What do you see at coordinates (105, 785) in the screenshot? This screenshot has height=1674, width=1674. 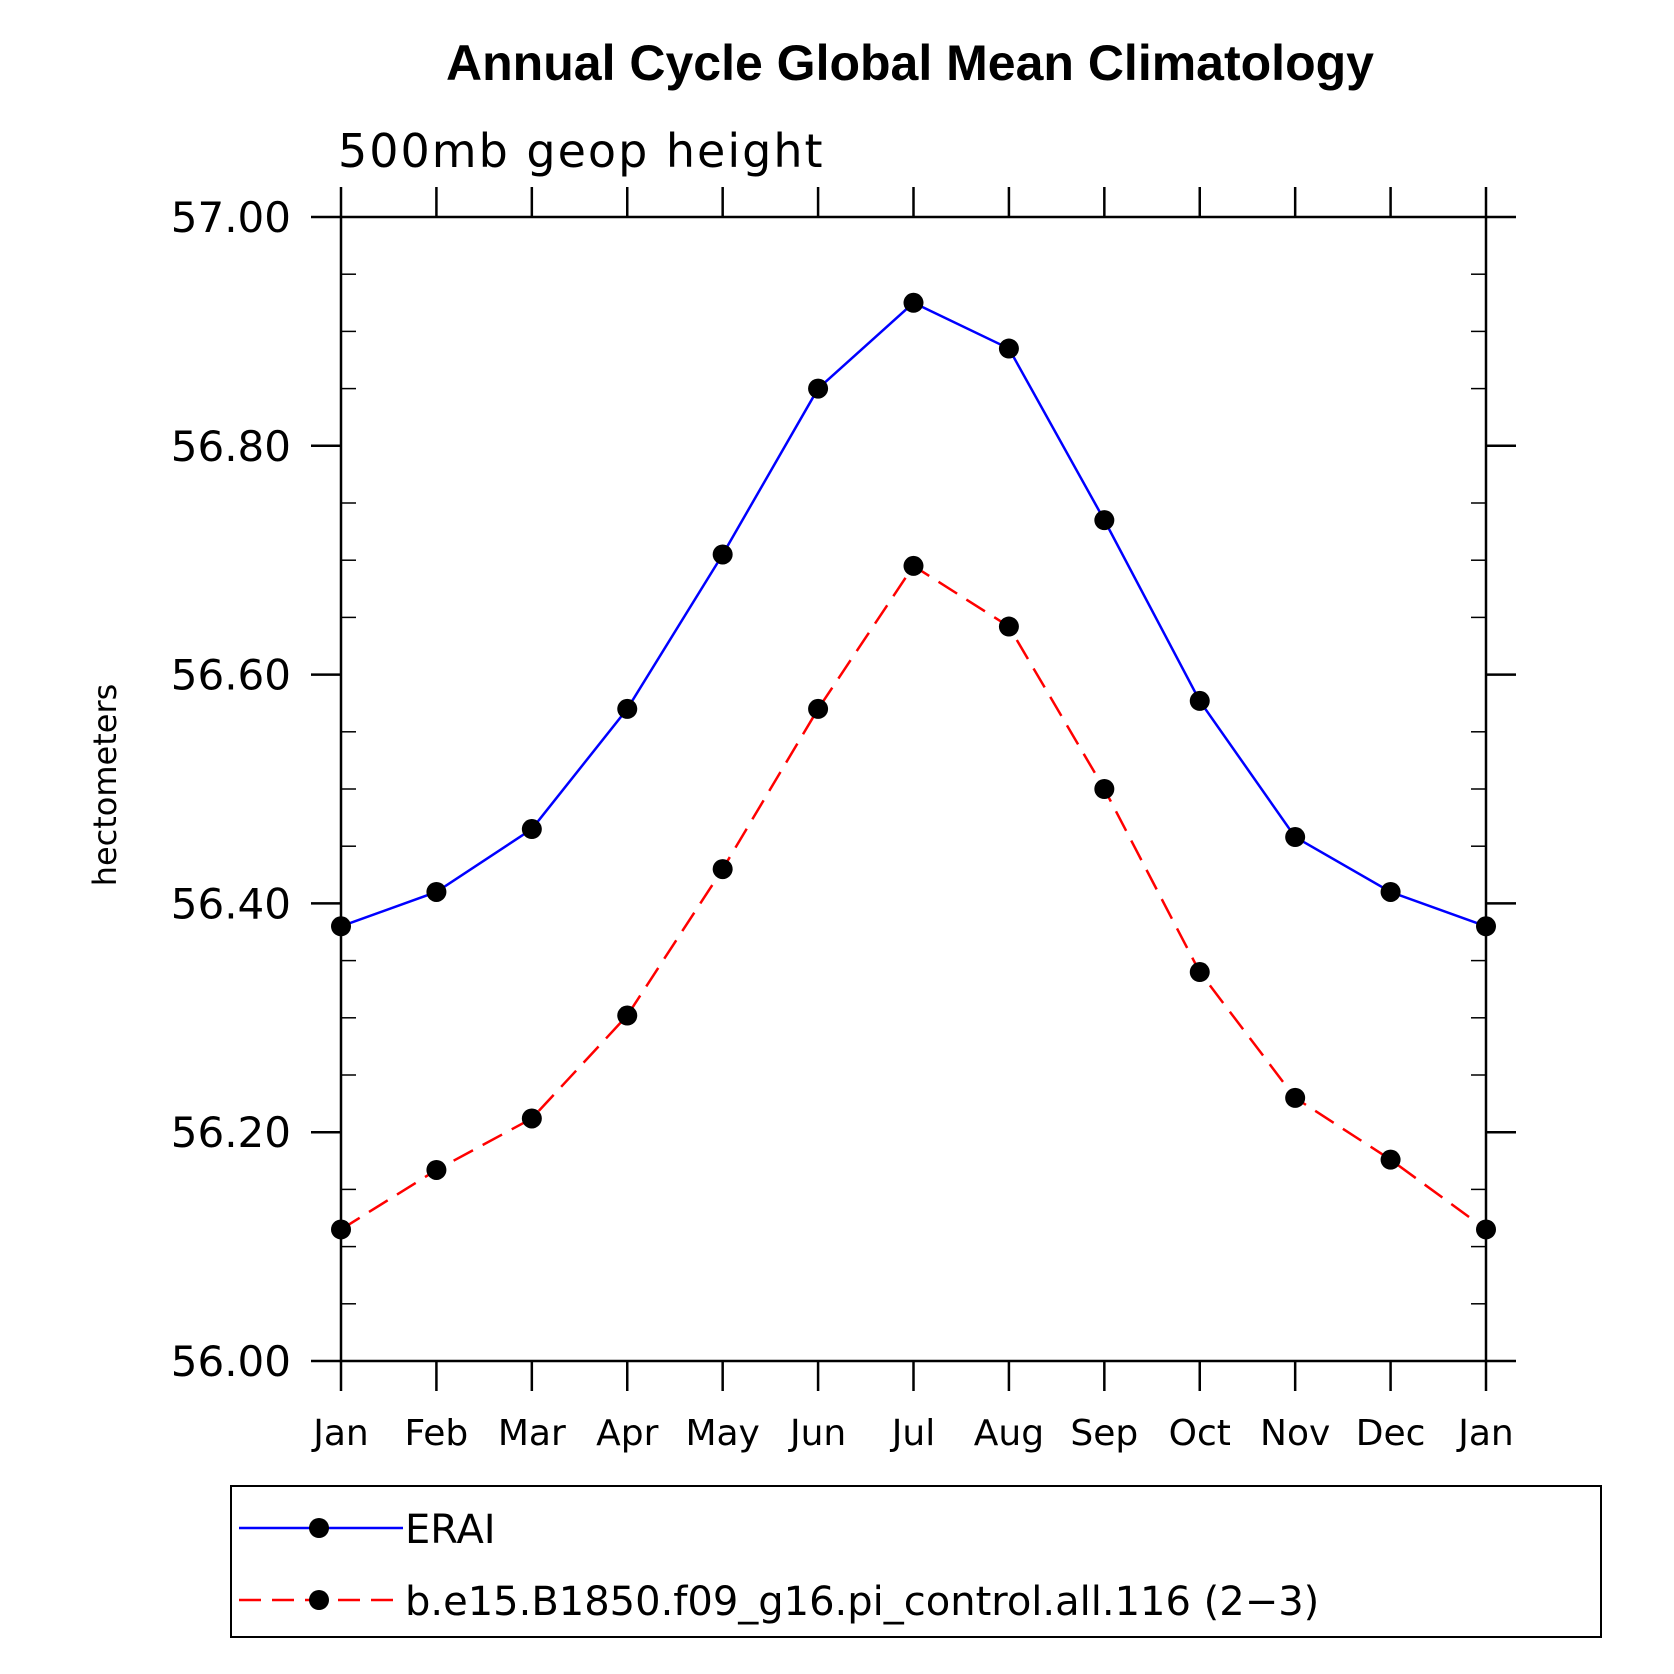 I see `y-axis-label: hectometers` at bounding box center [105, 785].